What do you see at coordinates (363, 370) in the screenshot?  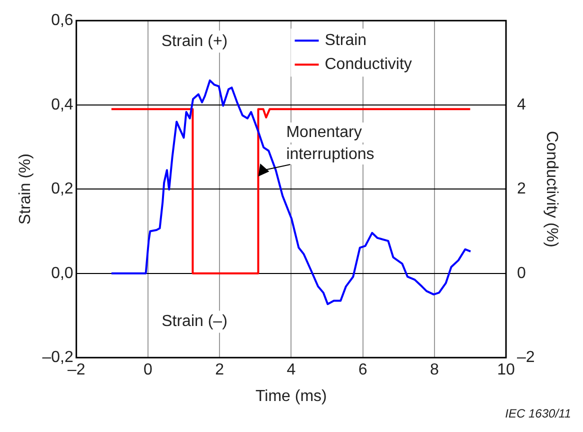 I see `x-tick-label: 6` at bounding box center [363, 370].